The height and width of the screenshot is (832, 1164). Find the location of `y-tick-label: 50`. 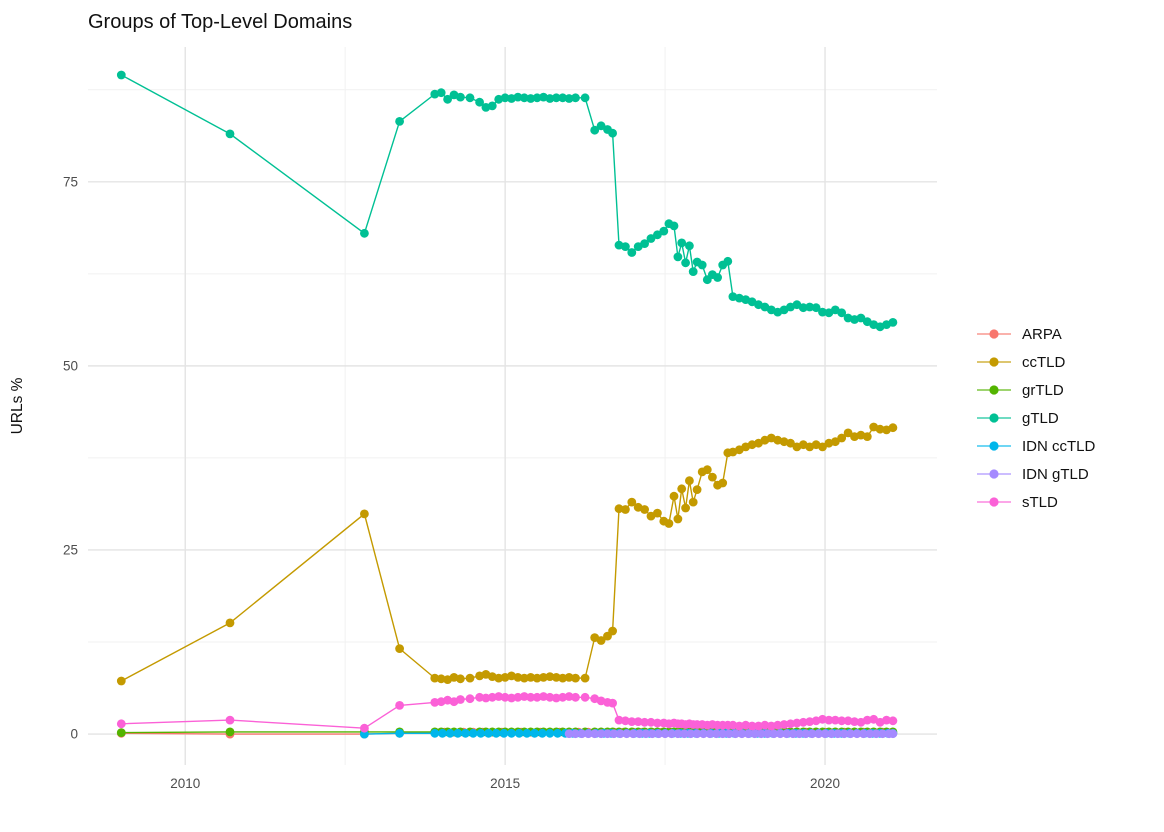

y-tick-label: 50 is located at coordinates (70, 365).